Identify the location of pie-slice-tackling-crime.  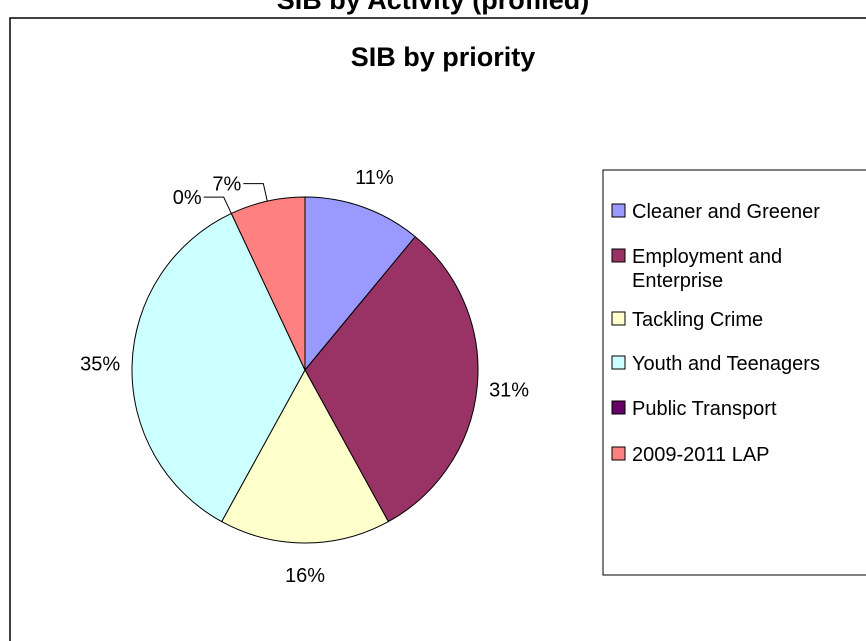
(305, 456).